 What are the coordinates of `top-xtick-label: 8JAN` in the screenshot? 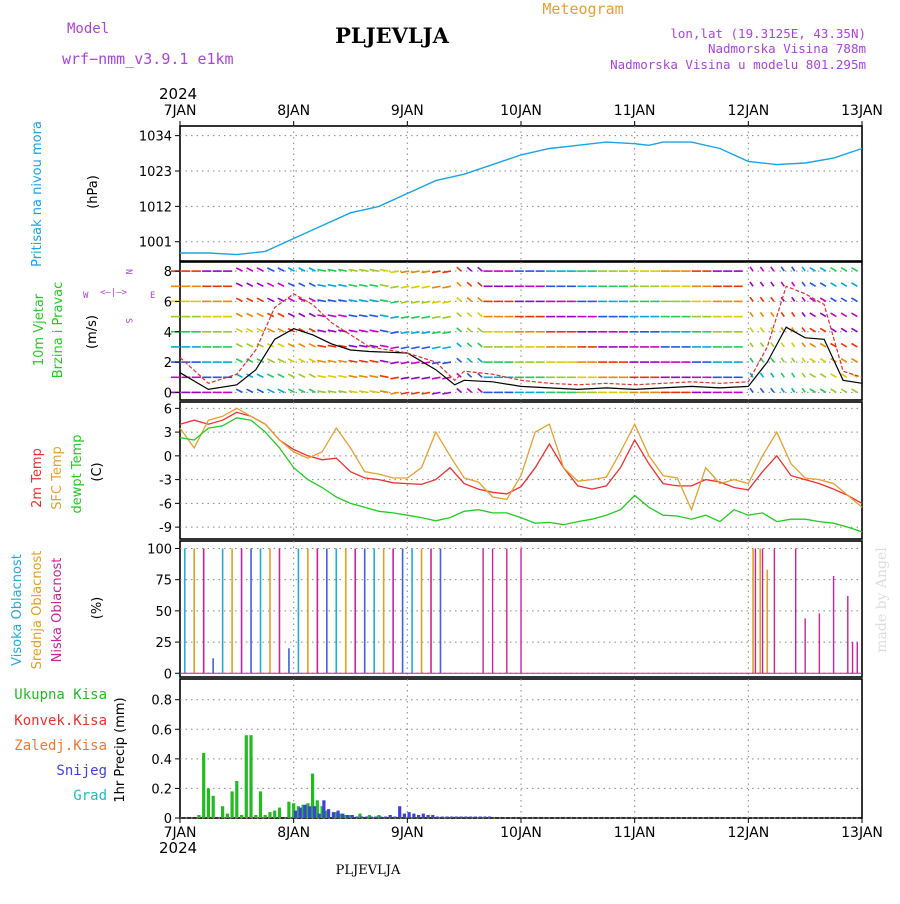 It's located at (293, 111).